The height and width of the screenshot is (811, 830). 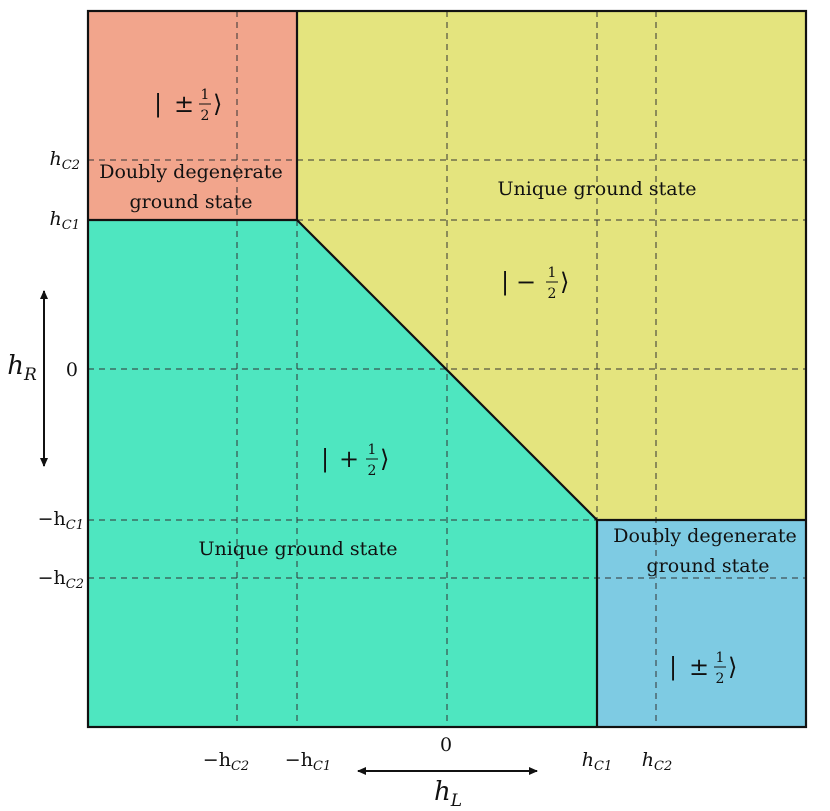 I want to click on y-tick-hc1: hC1, so click(x=65, y=220).